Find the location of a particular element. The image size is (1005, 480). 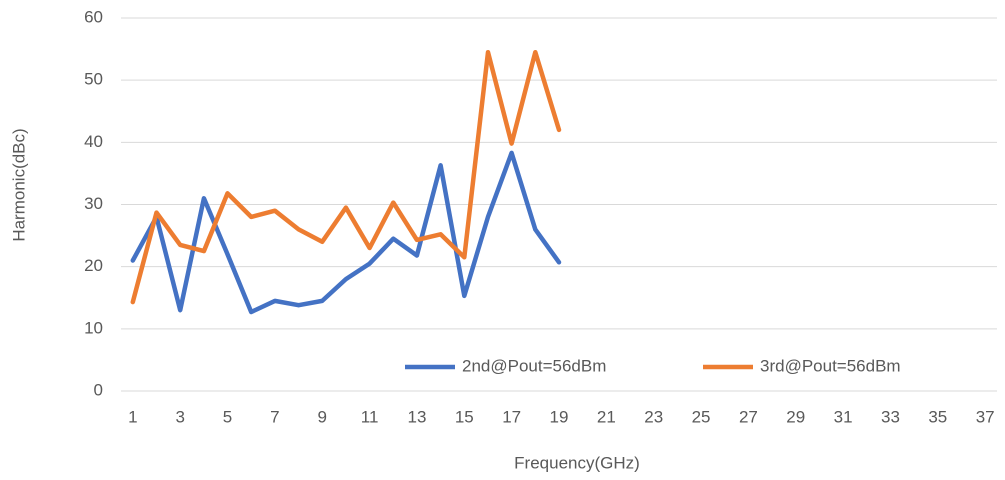

y-tick-label: 30 is located at coordinates (93, 203).